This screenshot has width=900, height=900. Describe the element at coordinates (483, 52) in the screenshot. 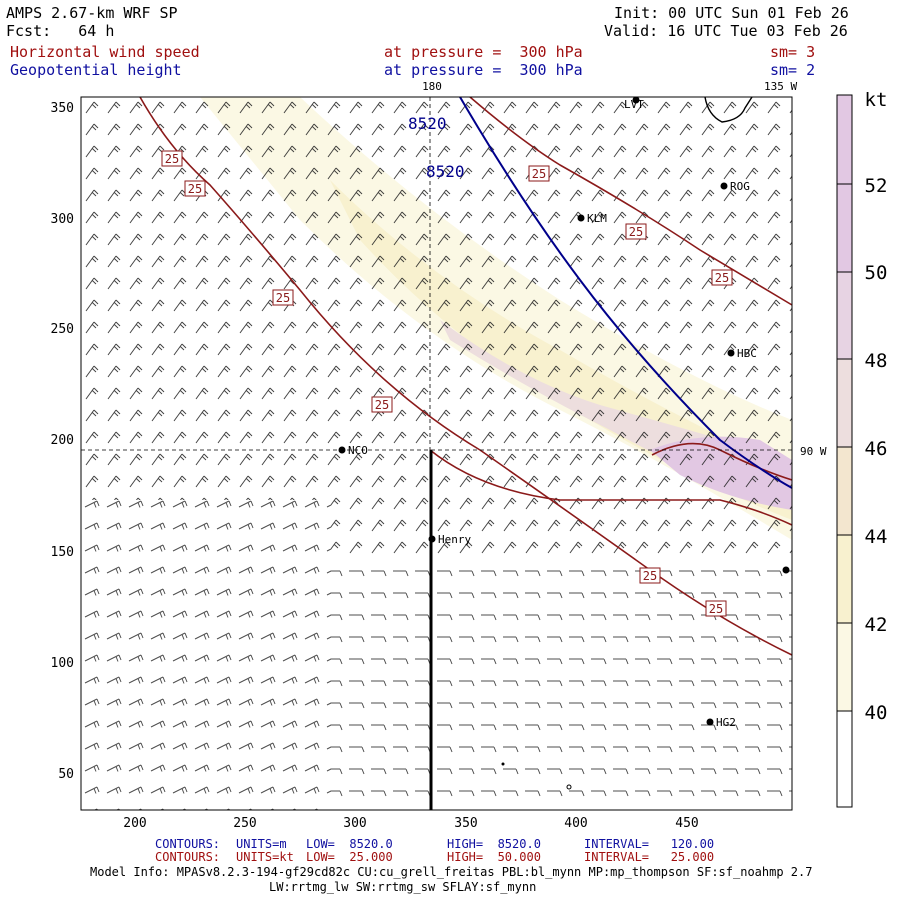

I see `field1-level: at pressure = 300 hPa` at that location.